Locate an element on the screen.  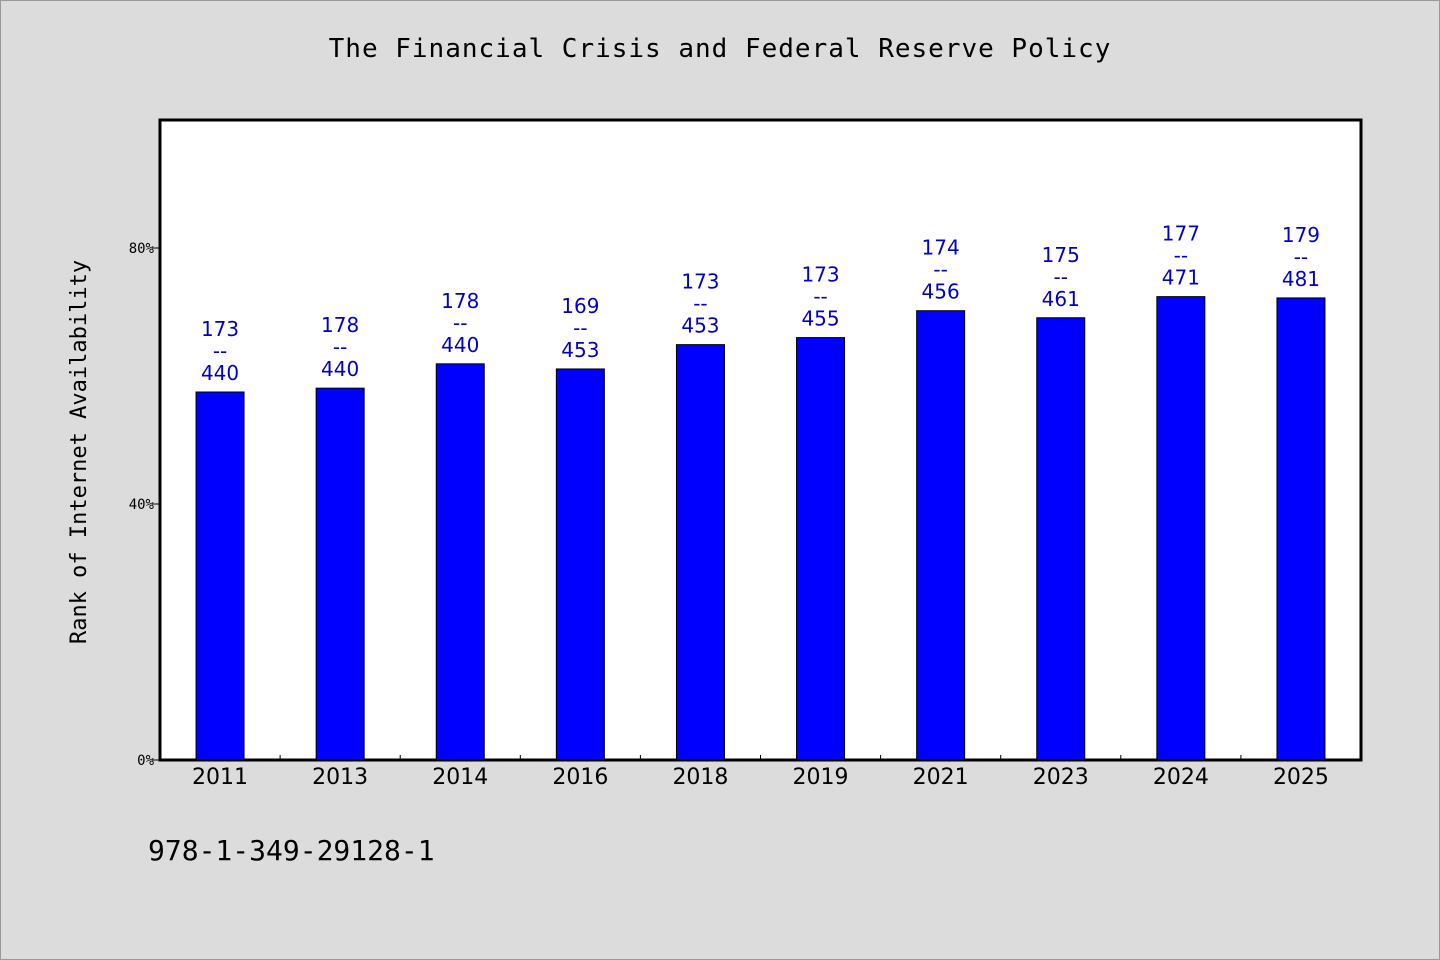
y-tick-label: 0% is located at coordinates (145, 761).